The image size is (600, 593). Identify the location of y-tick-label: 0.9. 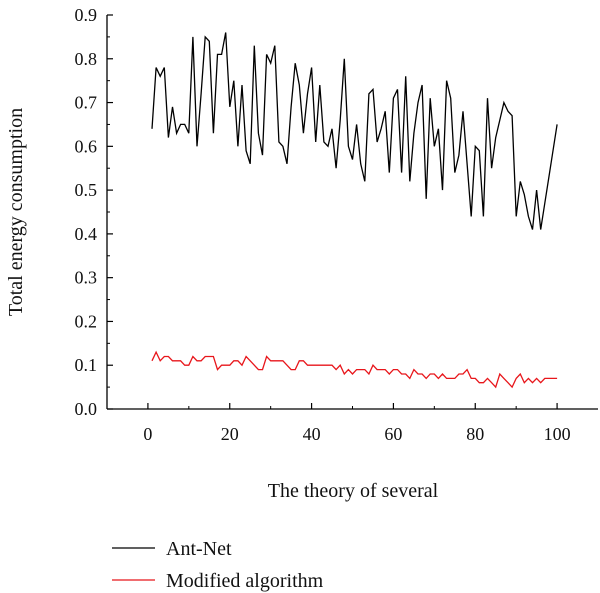
(86, 15).